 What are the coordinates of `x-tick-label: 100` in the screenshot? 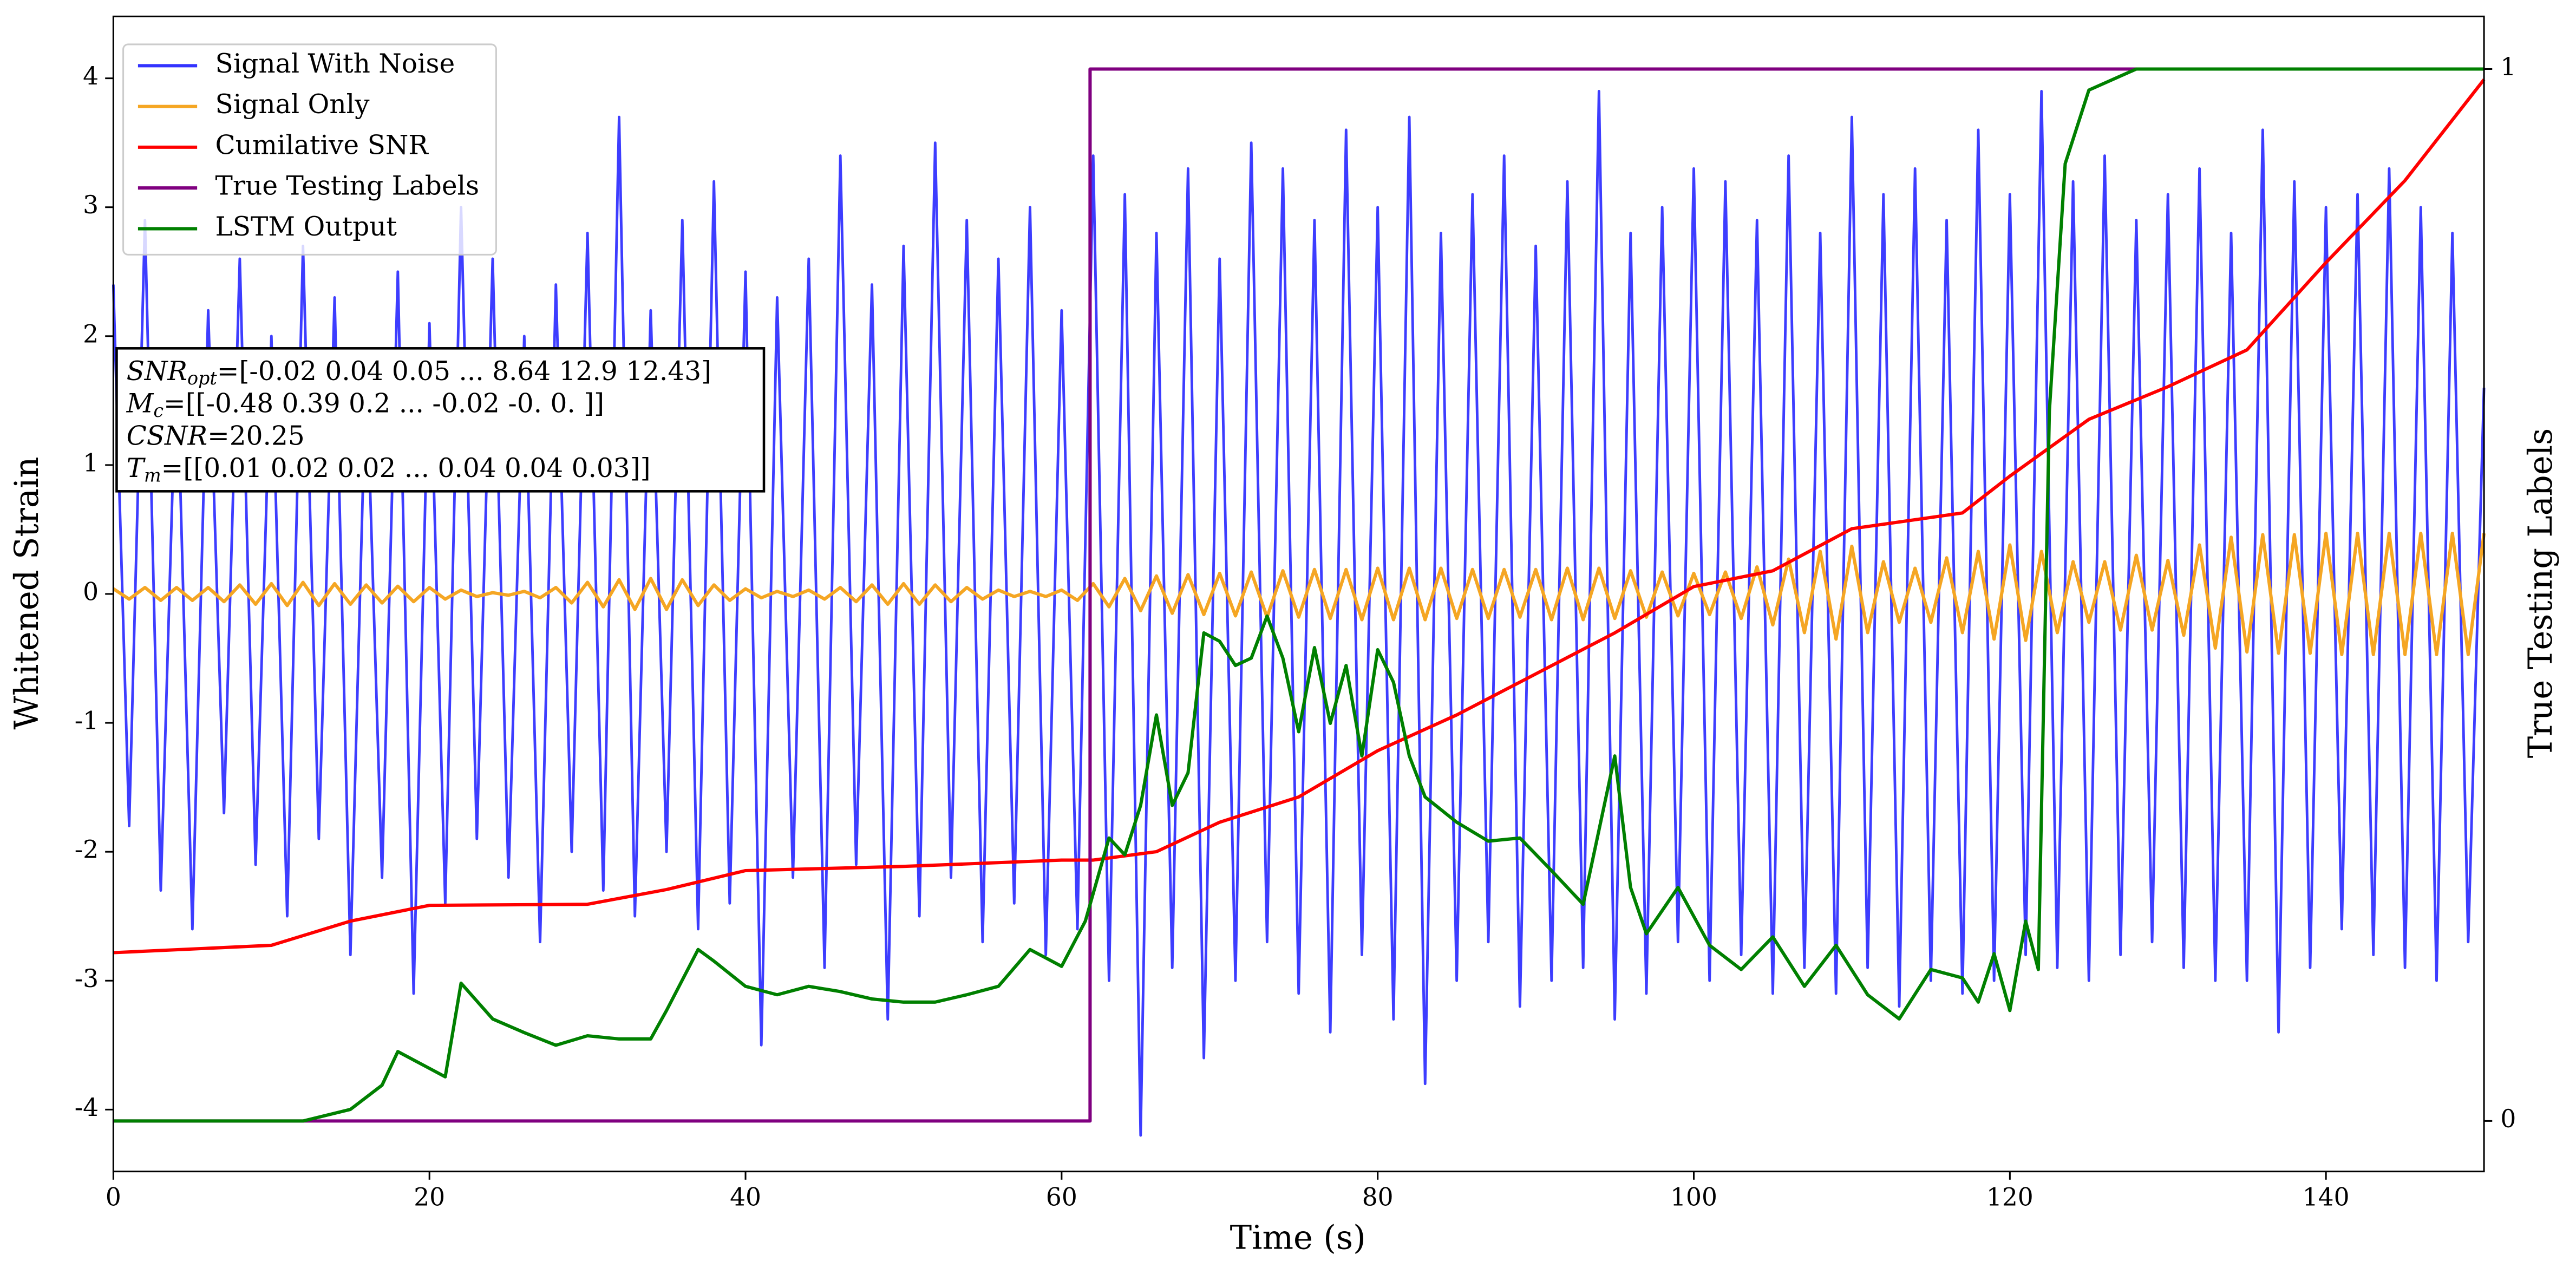 It's located at (1694, 1197).